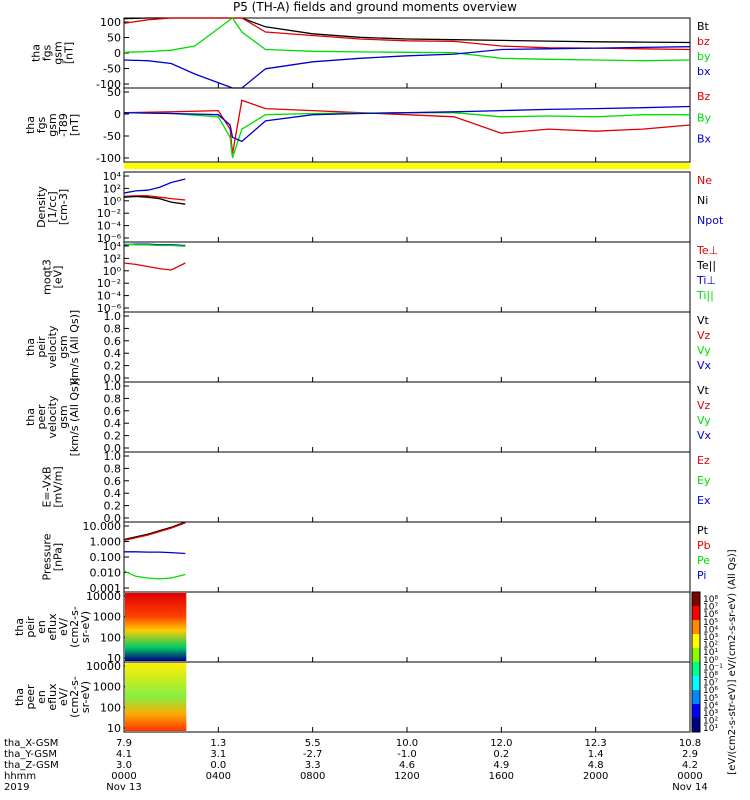 The width and height of the screenshot is (750, 800). I want to click on panel-frame-efield, so click(407, 487).